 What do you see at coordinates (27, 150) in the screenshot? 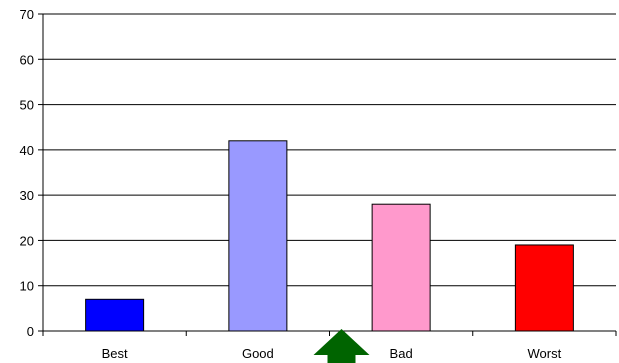
I see `y-tick-label: 40` at bounding box center [27, 150].